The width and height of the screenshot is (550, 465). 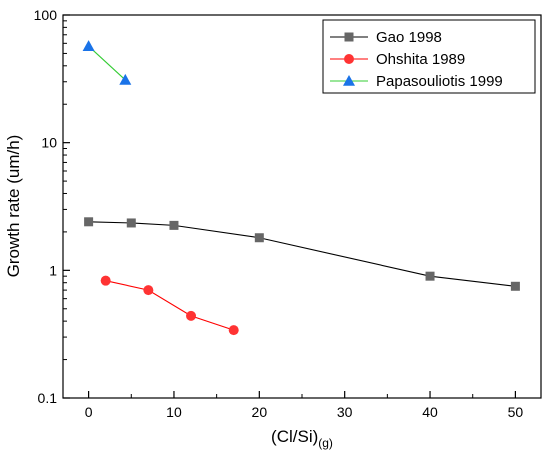 I want to click on x-axis: 0 10 20 30 40 50, so click(x=304, y=405).